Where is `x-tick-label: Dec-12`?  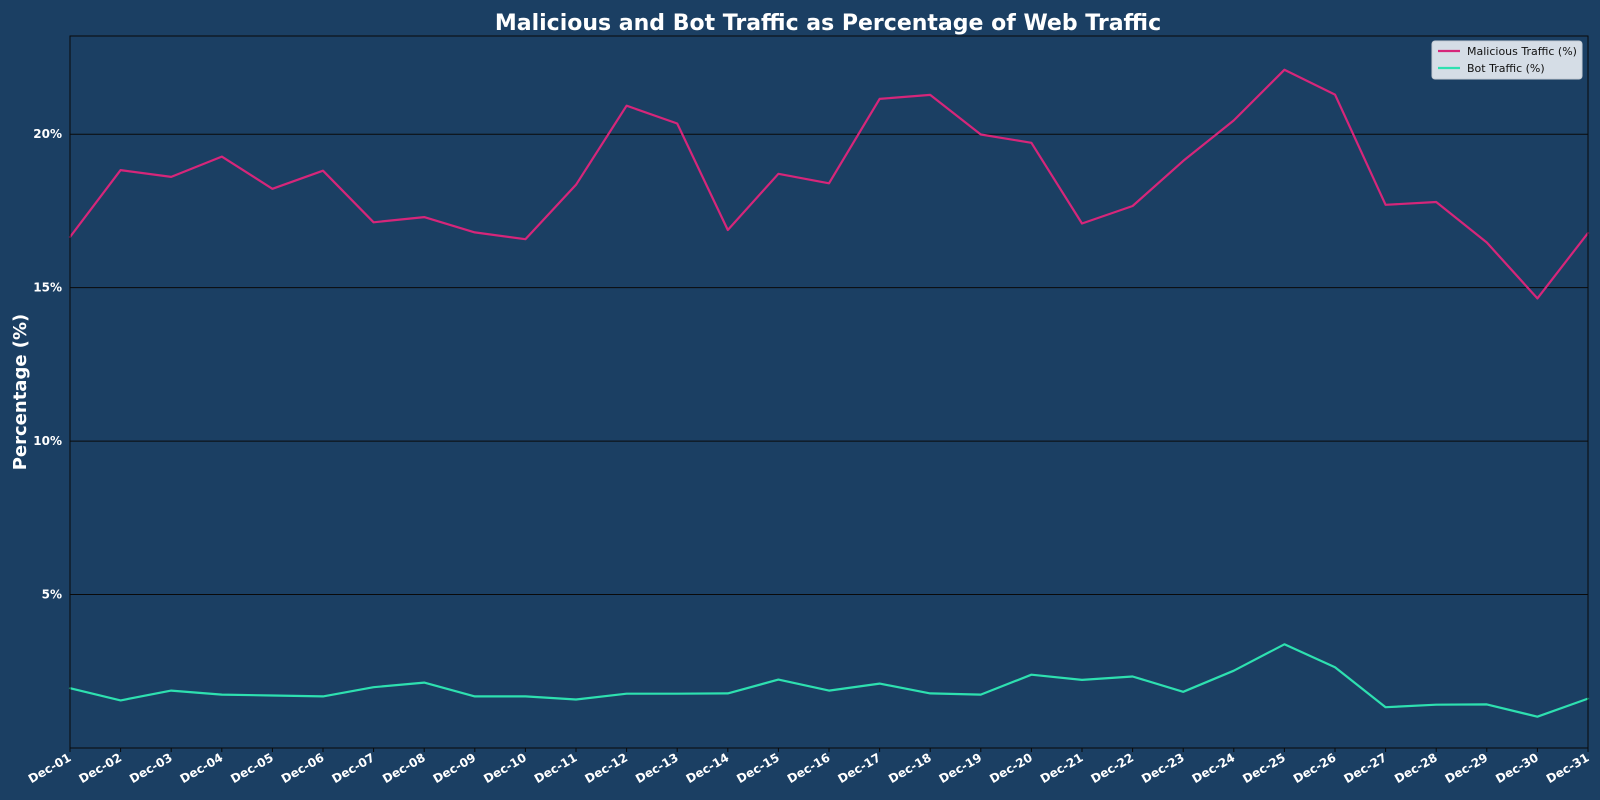 x-tick-label: Dec-12 is located at coordinates (606, 768).